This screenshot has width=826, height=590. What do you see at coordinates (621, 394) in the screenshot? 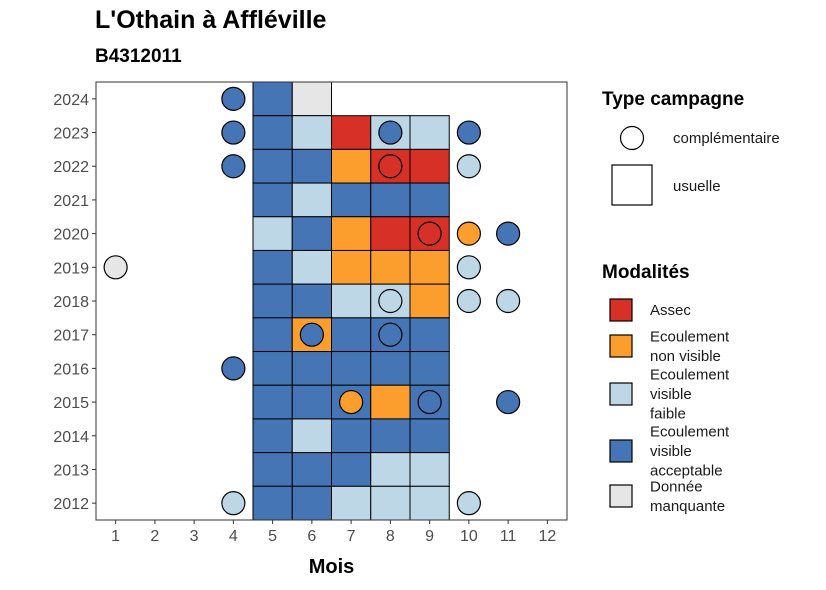
I see `legend-key-ecoulement-visible-faible` at bounding box center [621, 394].